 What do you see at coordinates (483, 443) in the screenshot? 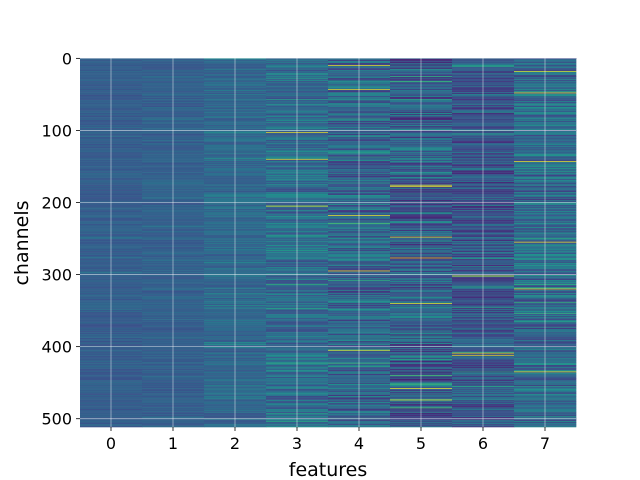
I see `x-tick-label: 6` at bounding box center [483, 443].